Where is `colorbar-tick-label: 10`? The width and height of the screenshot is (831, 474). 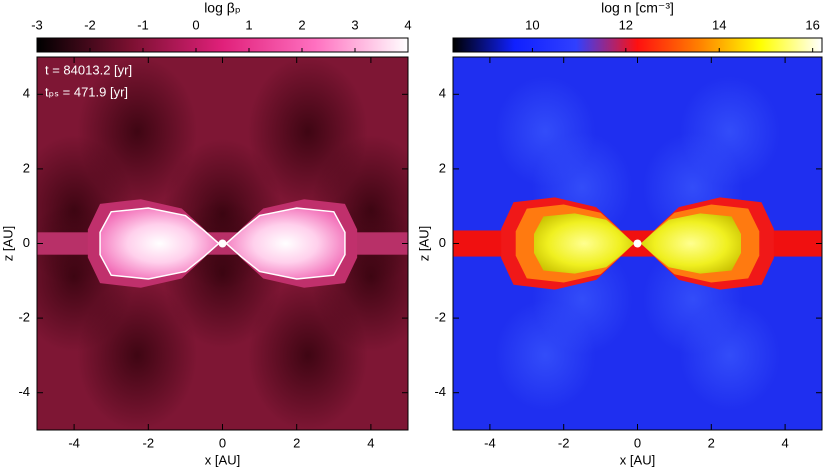
colorbar-tick-label: 10 is located at coordinates (532, 24).